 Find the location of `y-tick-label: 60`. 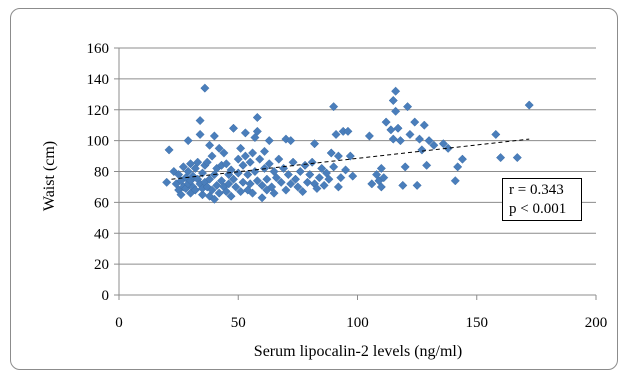

y-tick-label: 60 is located at coordinates (101, 203).